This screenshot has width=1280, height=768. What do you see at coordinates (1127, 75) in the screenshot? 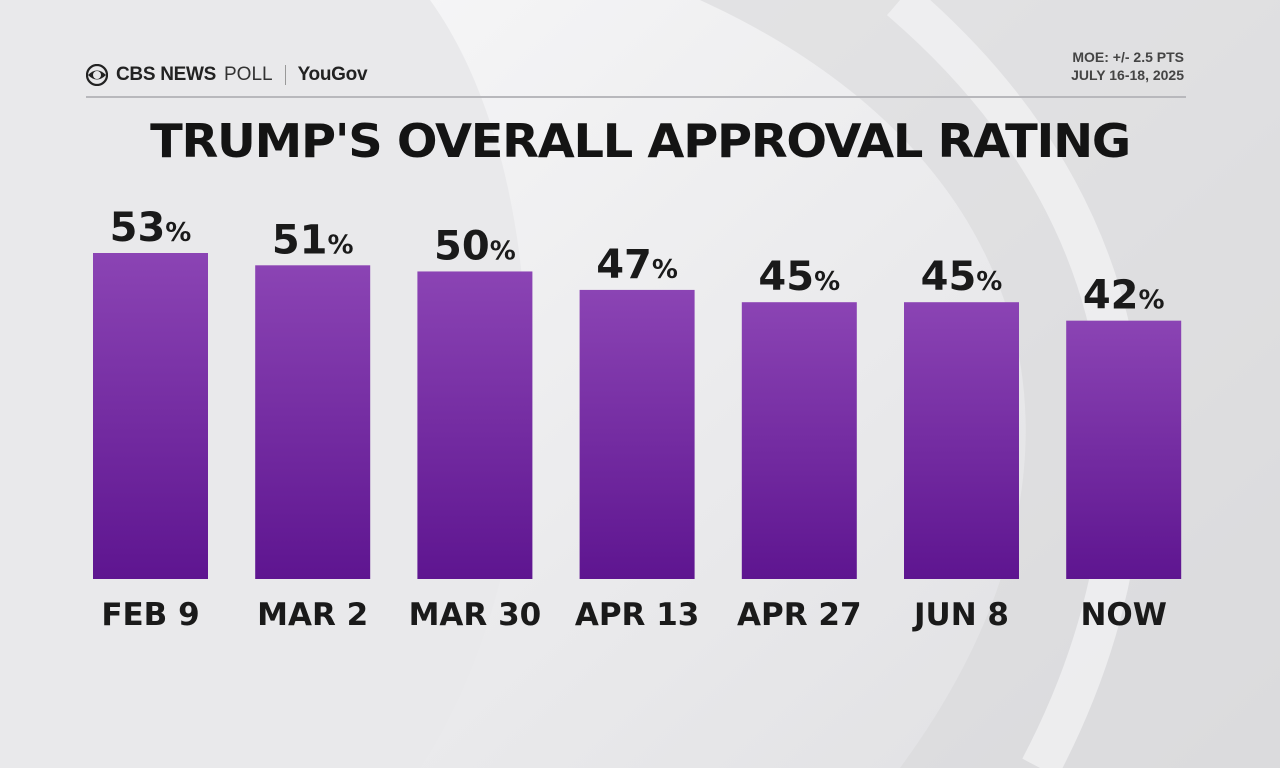
I see `poll-dates: JULY 16-18, 2025` at bounding box center [1127, 75].